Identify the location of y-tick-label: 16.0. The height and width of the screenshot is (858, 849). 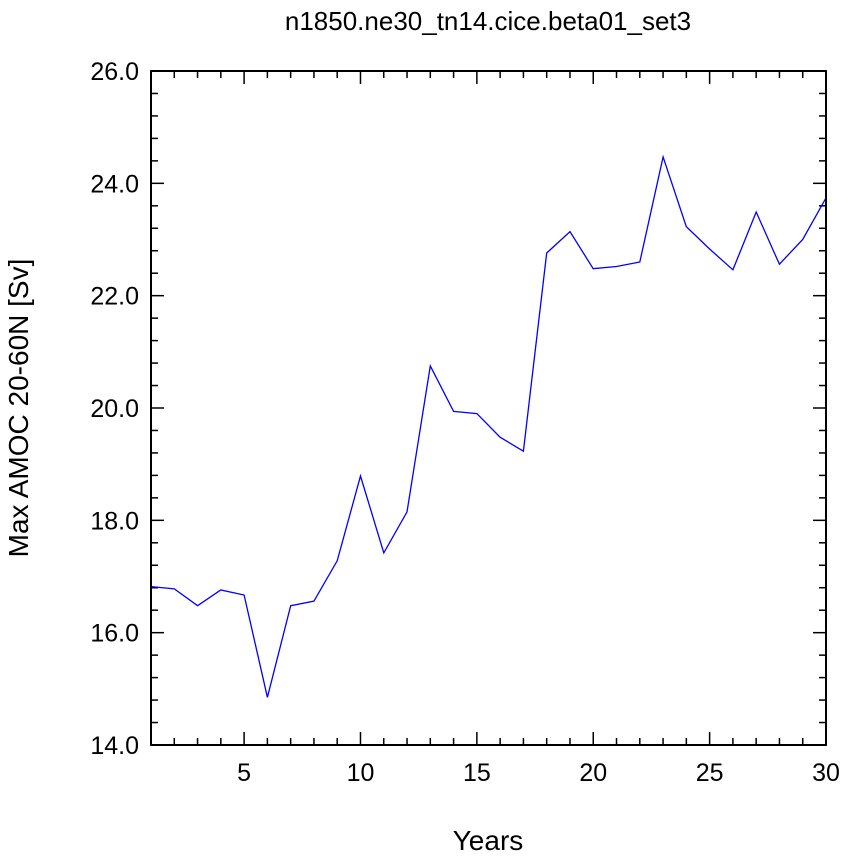
(114, 634).